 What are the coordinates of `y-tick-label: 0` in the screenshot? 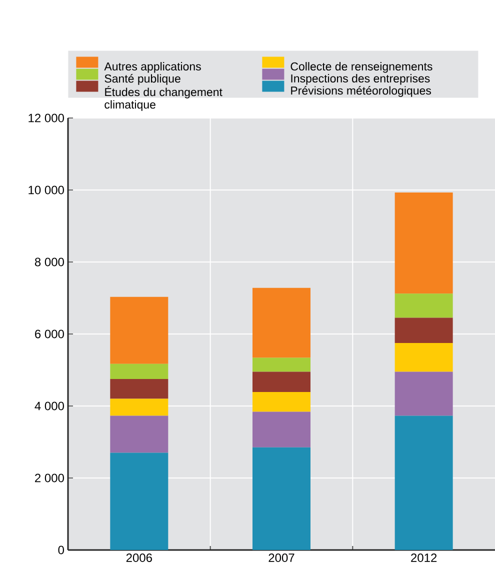 It's located at (61, 550).